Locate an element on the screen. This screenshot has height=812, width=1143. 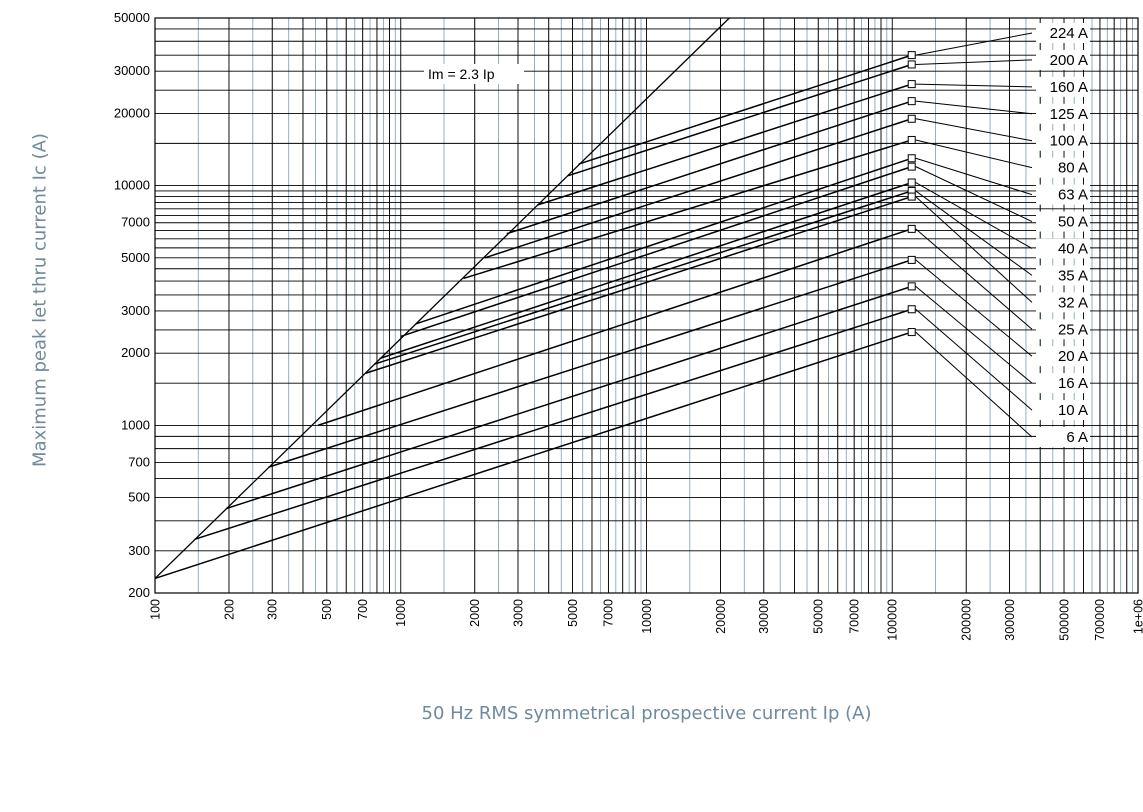
x-tick-label: 1000 is located at coordinates (401, 613).